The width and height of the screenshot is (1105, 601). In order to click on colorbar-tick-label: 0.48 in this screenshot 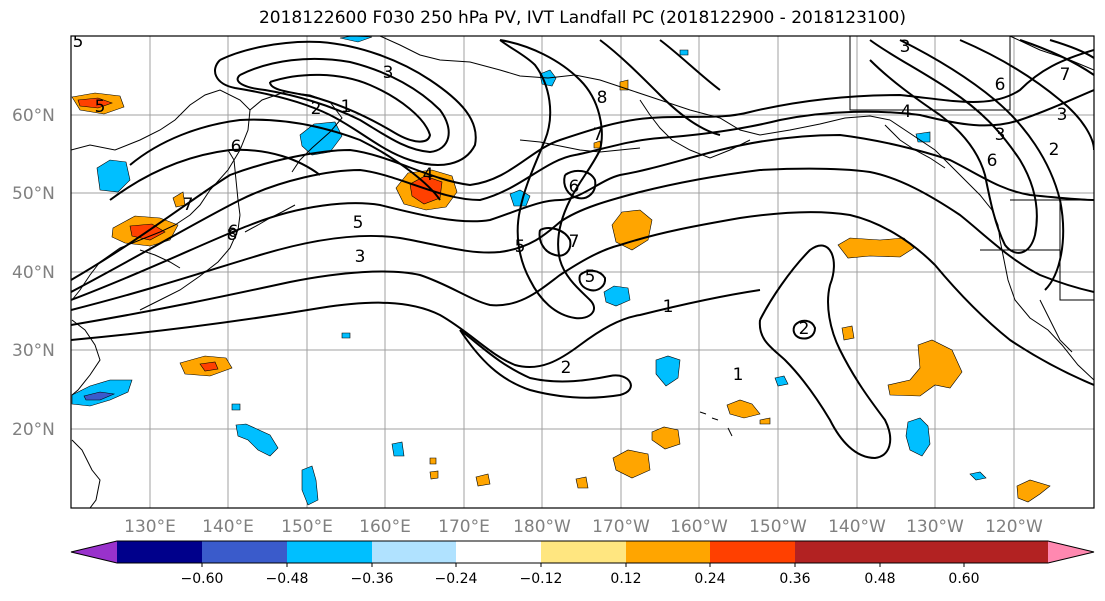, I will do `click(879, 579)`.